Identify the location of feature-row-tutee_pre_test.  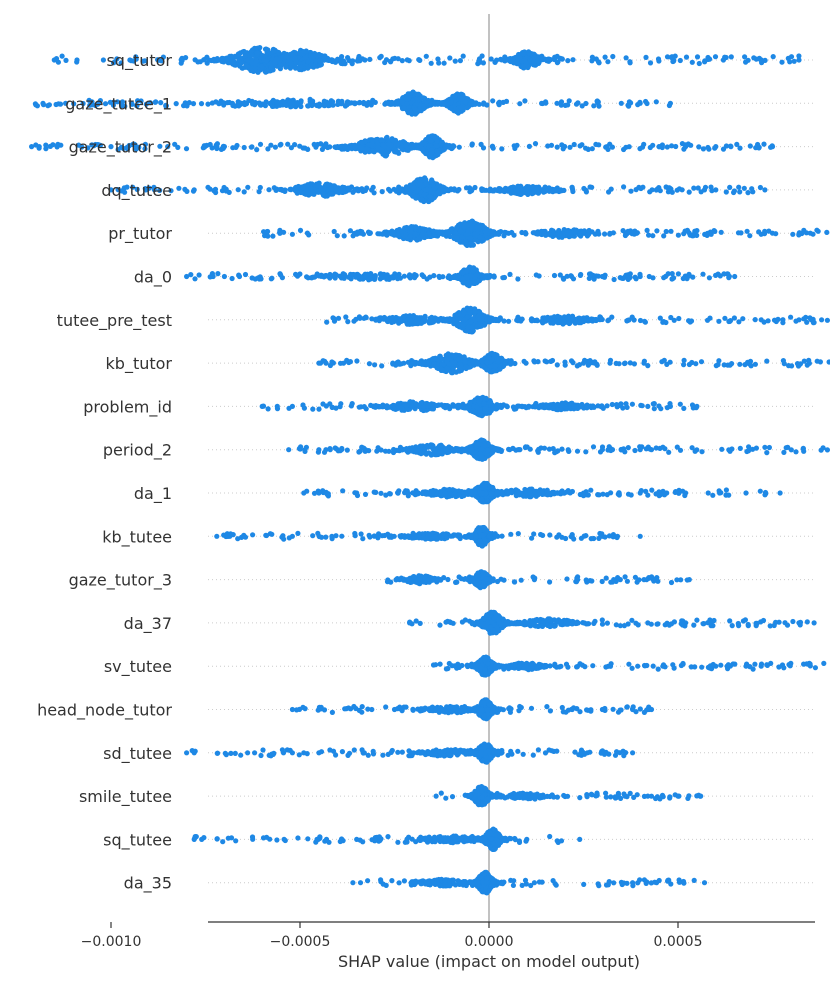
(577, 320).